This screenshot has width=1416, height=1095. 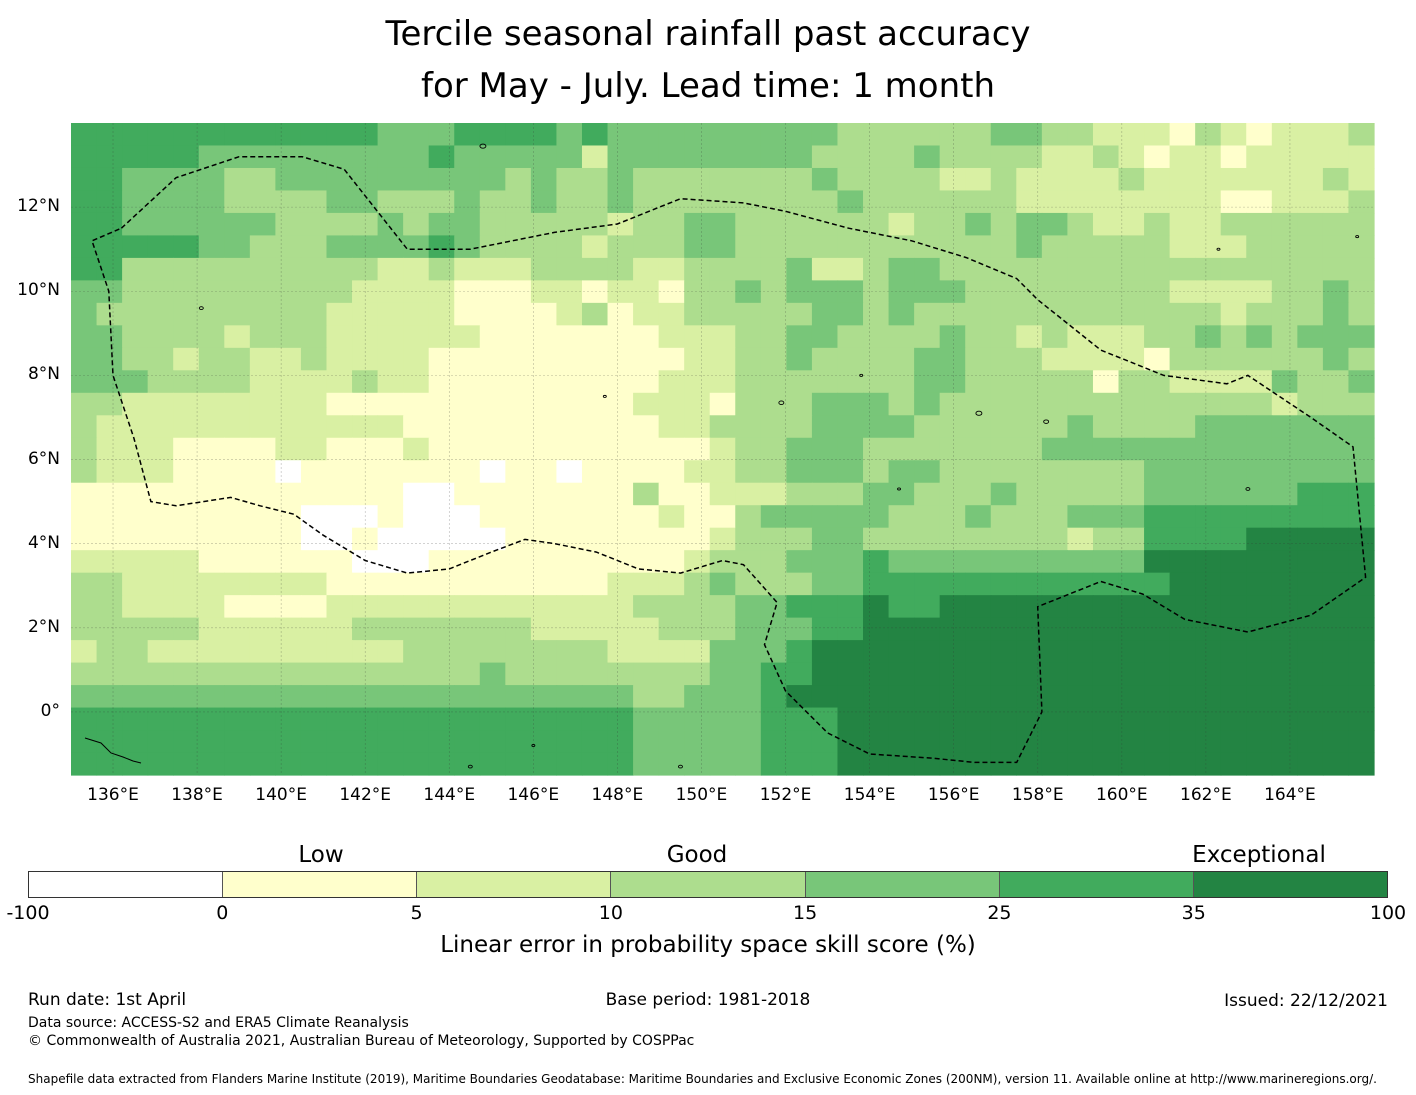 I want to click on title-line-1: Tercile seasonal rainfall past accuracy, so click(x=708, y=34).